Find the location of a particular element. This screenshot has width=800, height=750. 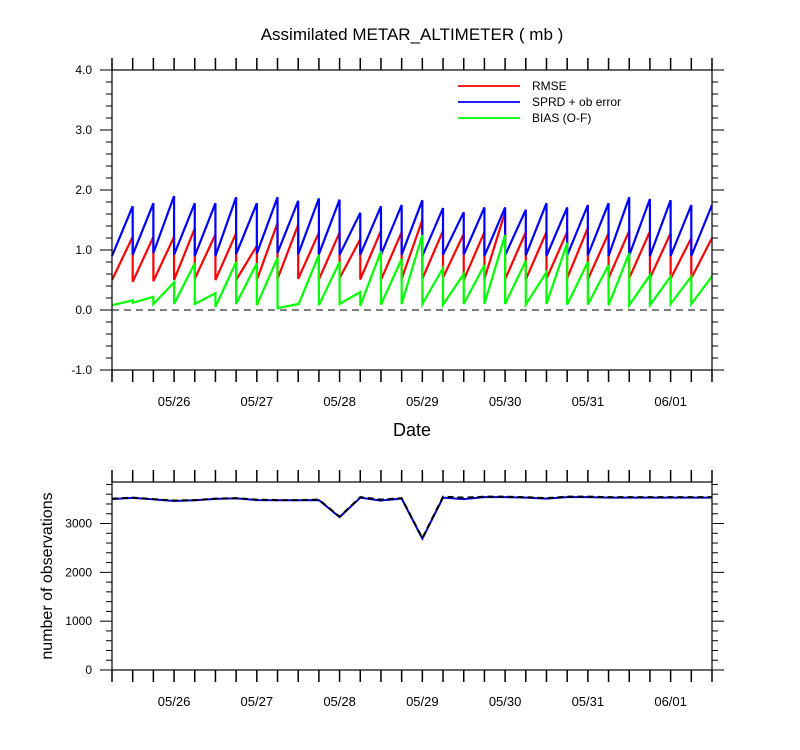

observation-count-lines is located at coordinates (411, 518).